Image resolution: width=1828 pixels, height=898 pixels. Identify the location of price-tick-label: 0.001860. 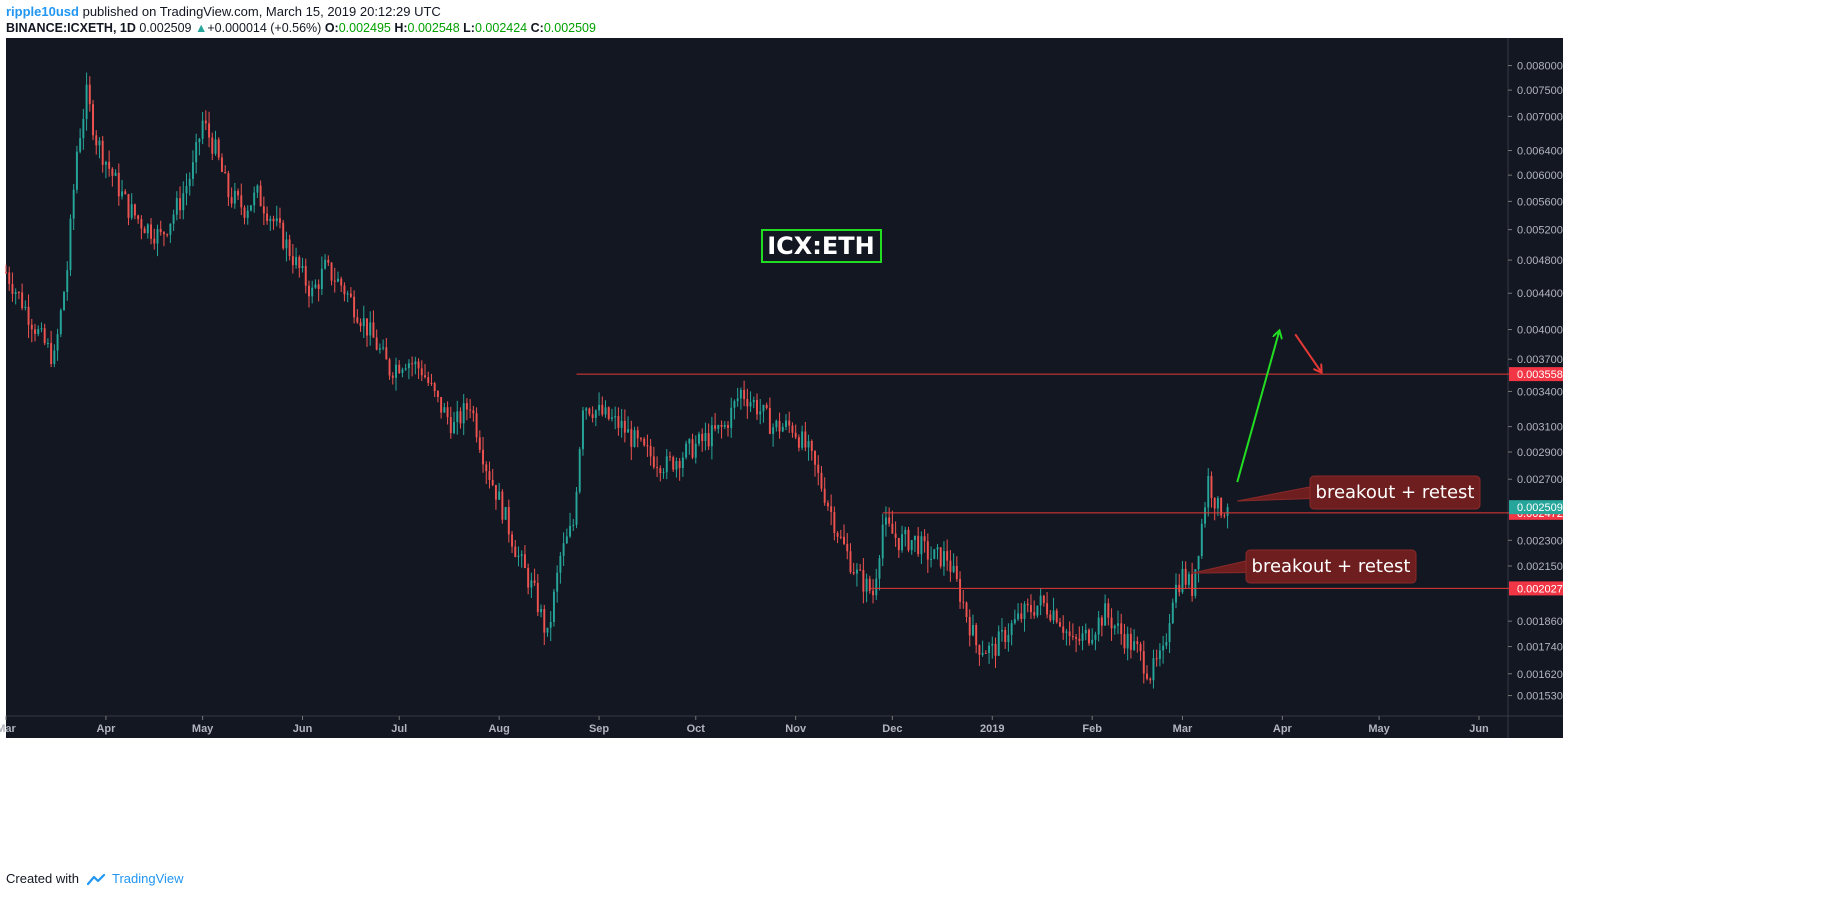
(1540, 622).